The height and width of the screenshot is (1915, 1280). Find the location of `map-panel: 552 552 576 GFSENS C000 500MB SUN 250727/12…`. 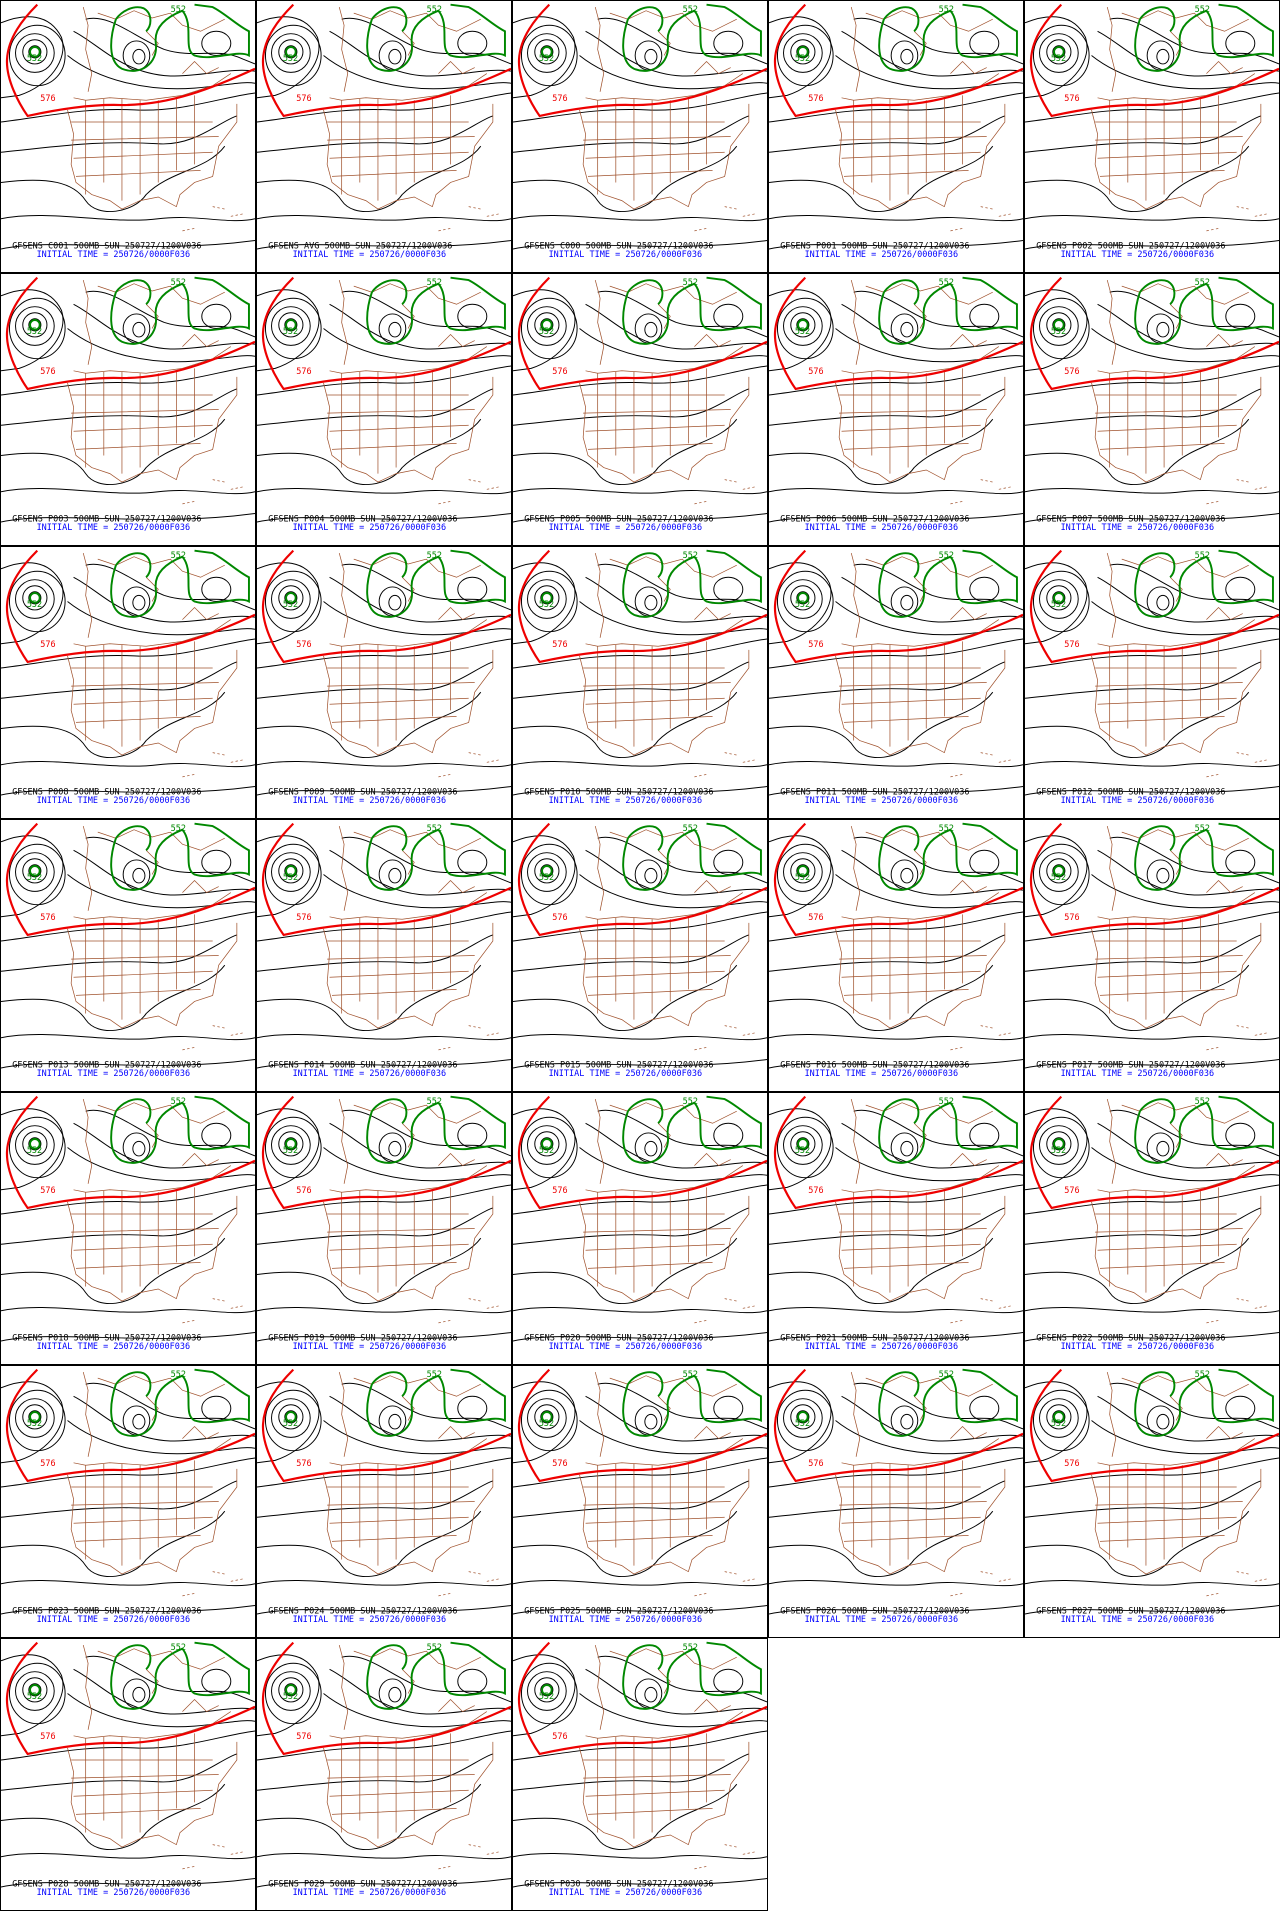

map-panel: 552 552 576 GFSENS C000 500MB SUN 250727/12… is located at coordinates (640, 136).